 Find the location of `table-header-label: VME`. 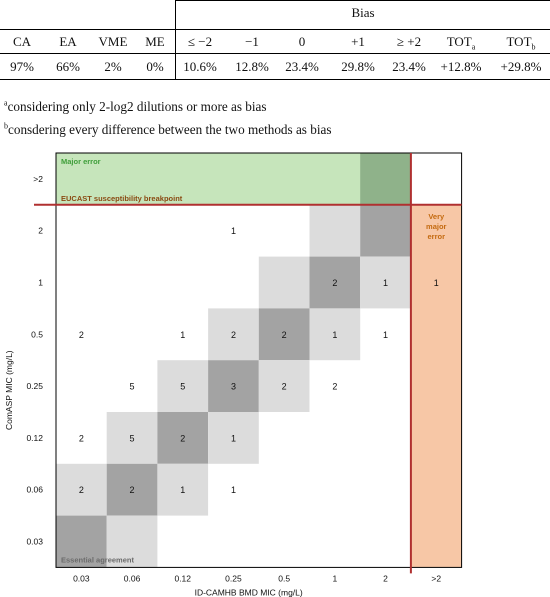

table-header-label: VME is located at coordinates (113, 41).